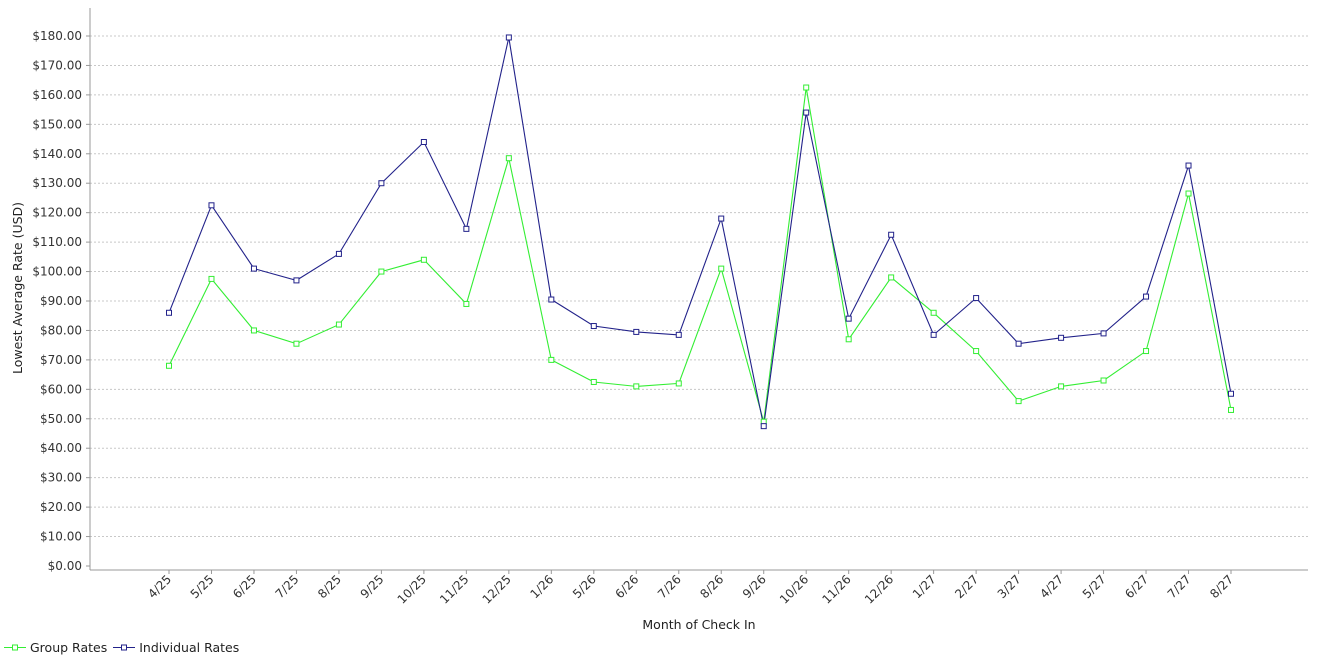  What do you see at coordinates (61, 537) in the screenshot?
I see `y-tick-label: $10.00` at bounding box center [61, 537].